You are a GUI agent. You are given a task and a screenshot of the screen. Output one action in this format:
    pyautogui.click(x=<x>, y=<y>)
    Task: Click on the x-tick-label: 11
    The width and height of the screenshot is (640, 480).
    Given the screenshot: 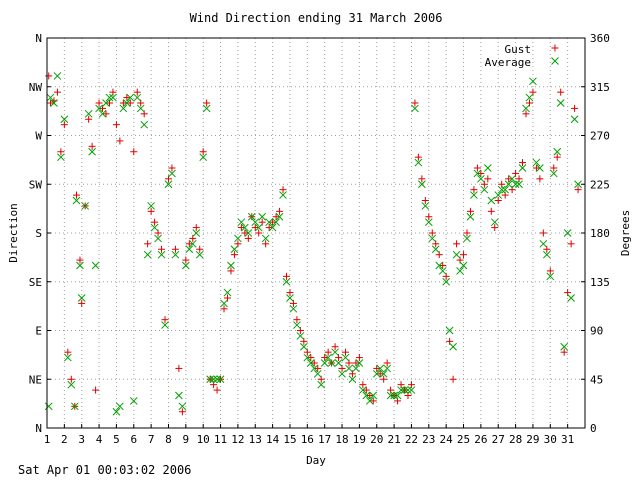 What is the action you would take?
    pyautogui.click(x=220, y=439)
    